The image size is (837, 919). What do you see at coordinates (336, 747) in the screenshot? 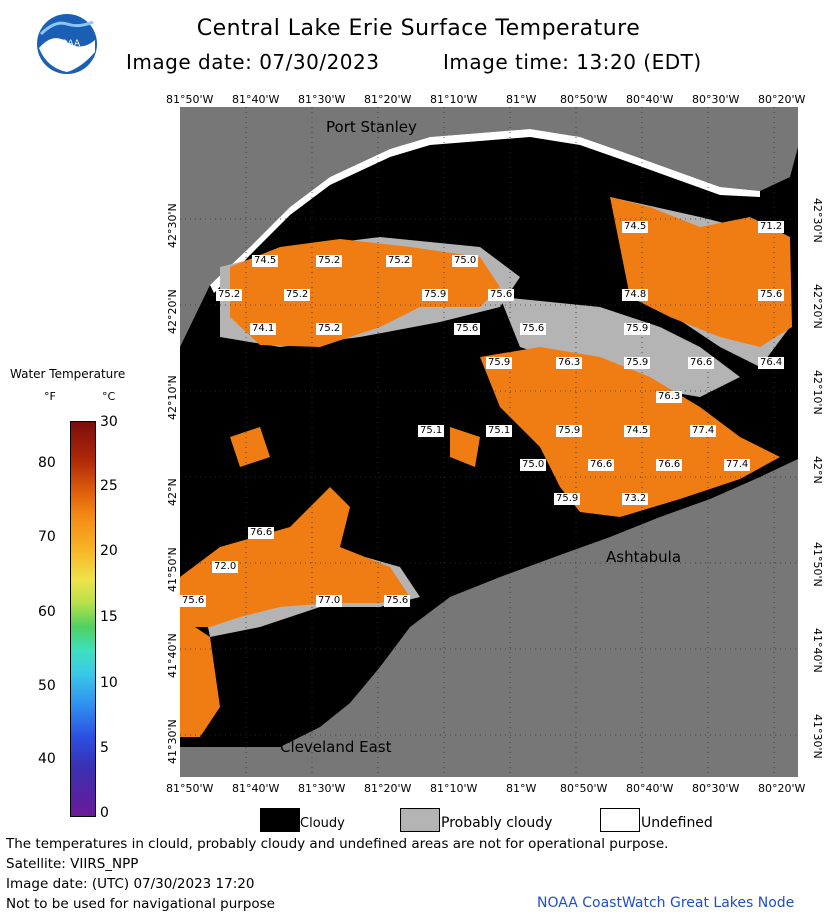
I see `place-cleveland-east: Cleveland East` at bounding box center [336, 747].